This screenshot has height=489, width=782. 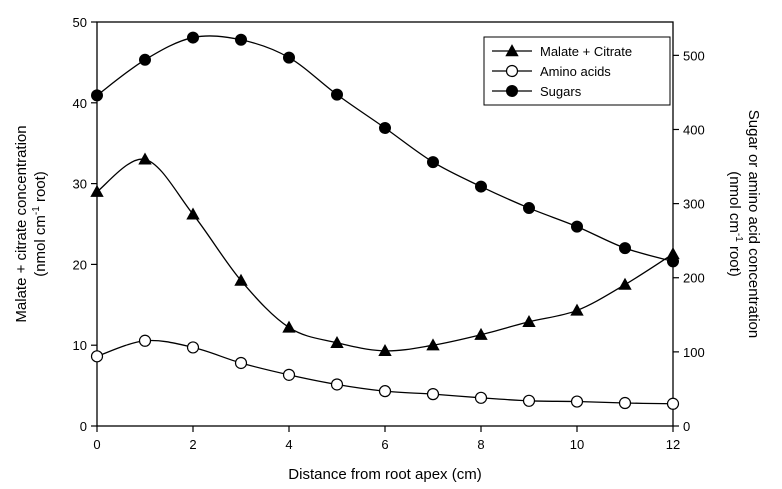 What do you see at coordinates (586, 51) in the screenshot?
I see `legend-label: Malate + Citrate` at bounding box center [586, 51].